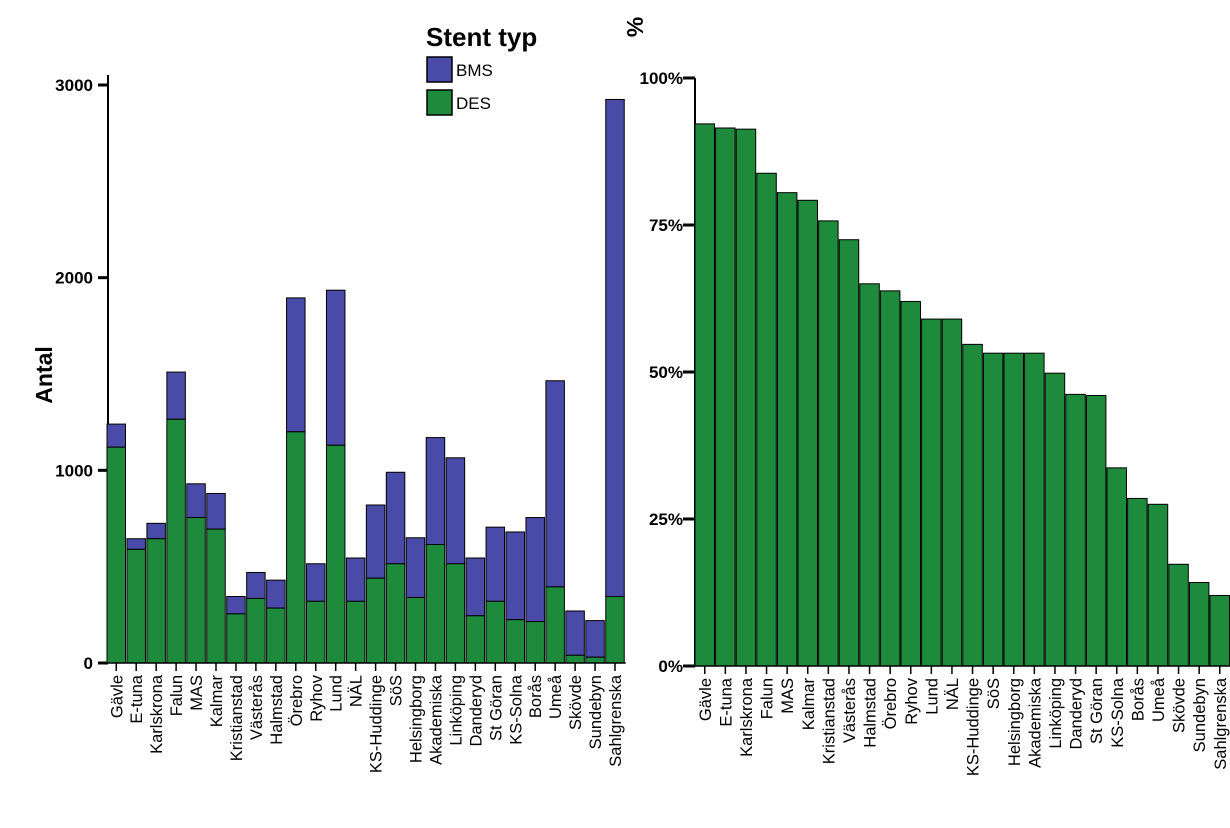 The width and height of the screenshot is (1230, 828). Describe the element at coordinates (635, 27) in the screenshot. I see `right-chart-title: %` at that location.